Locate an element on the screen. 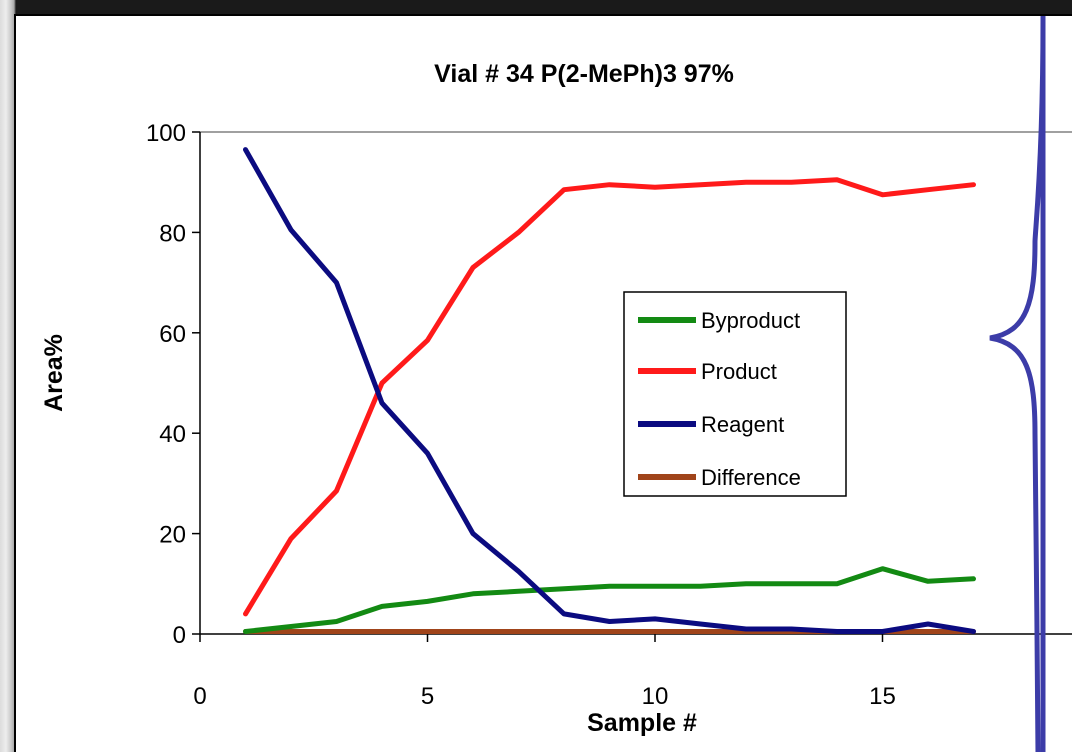 The height and width of the screenshot is (752, 1072). y-axis-title: Area% is located at coordinates (54, 373).